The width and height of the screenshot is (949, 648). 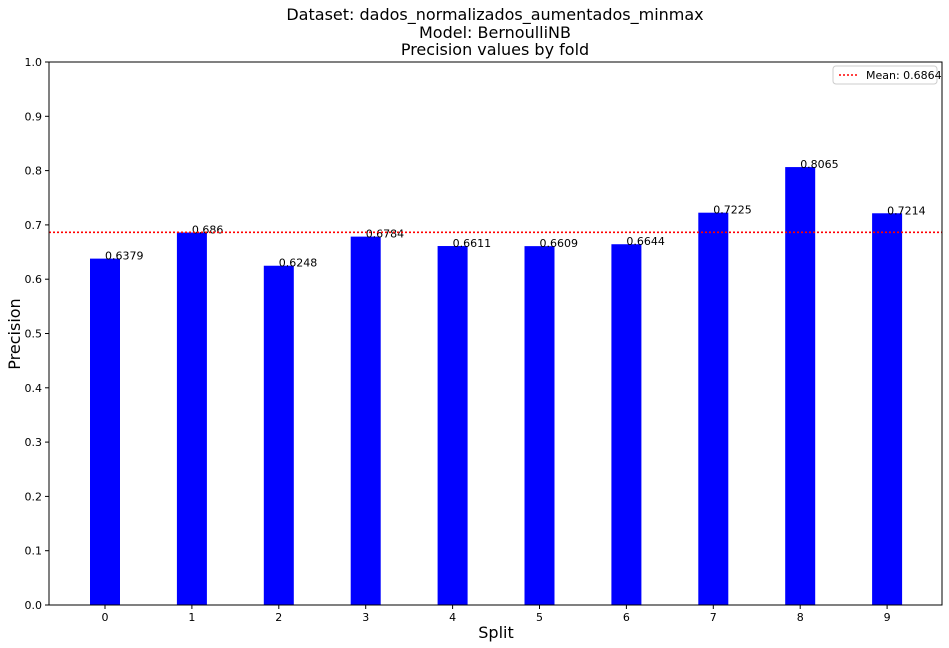 What do you see at coordinates (713, 617) in the screenshot?
I see `x-tick-label: 7` at bounding box center [713, 617].